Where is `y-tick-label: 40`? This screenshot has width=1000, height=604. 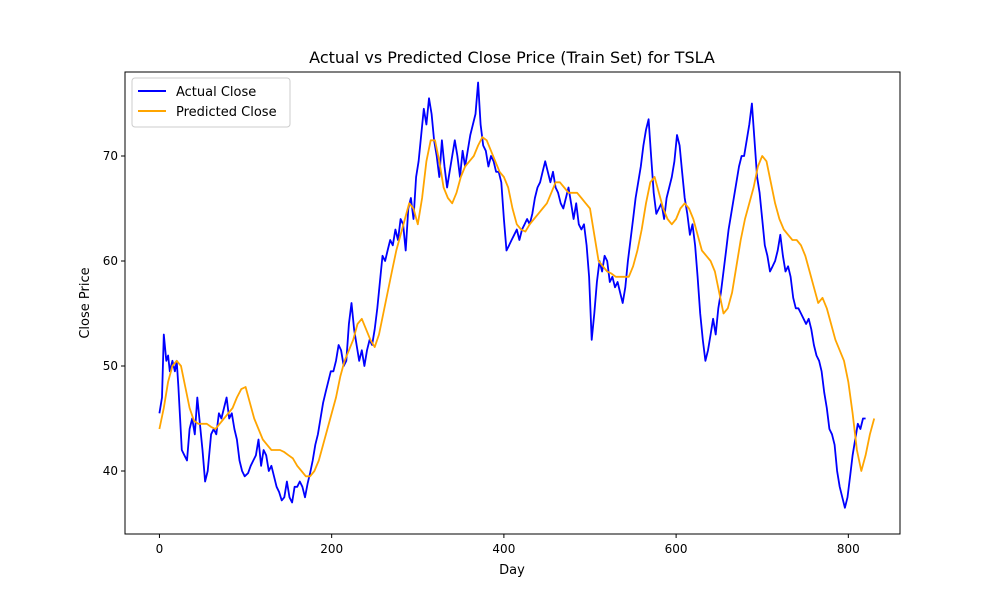
y-tick-label: 40 is located at coordinates (110, 471).